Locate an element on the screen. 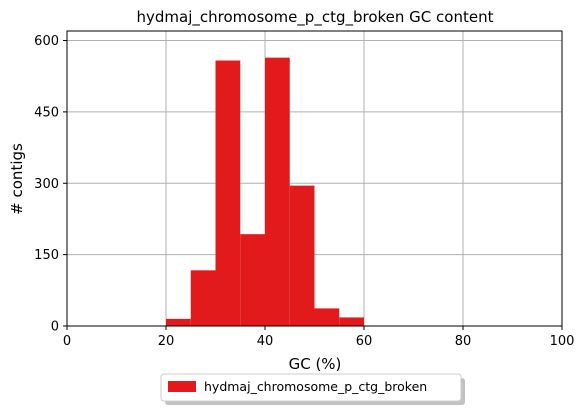 The image size is (586, 412). y-tick-label: 450 is located at coordinates (46, 112).